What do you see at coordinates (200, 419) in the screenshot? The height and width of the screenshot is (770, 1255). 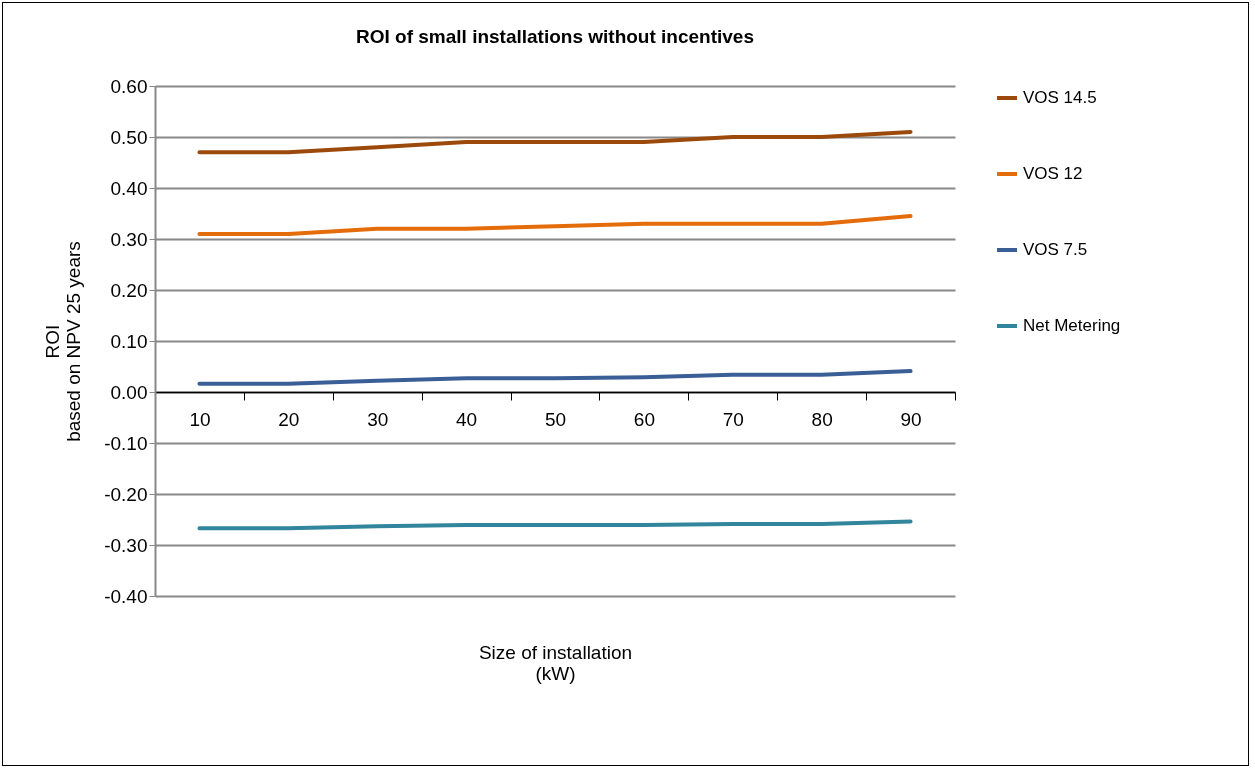 I see `x-tick-label: 10` at bounding box center [200, 419].